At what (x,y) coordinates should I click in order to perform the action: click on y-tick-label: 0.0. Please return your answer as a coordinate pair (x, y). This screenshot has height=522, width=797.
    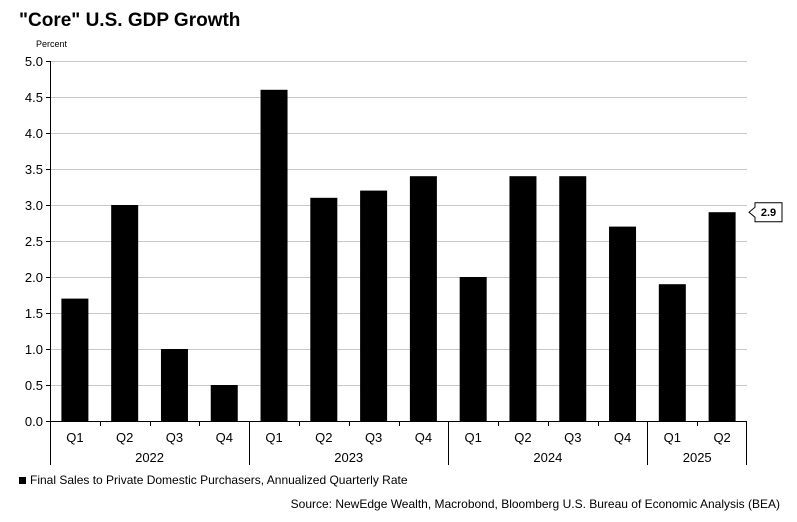
    Looking at the image, I should click on (34, 421).